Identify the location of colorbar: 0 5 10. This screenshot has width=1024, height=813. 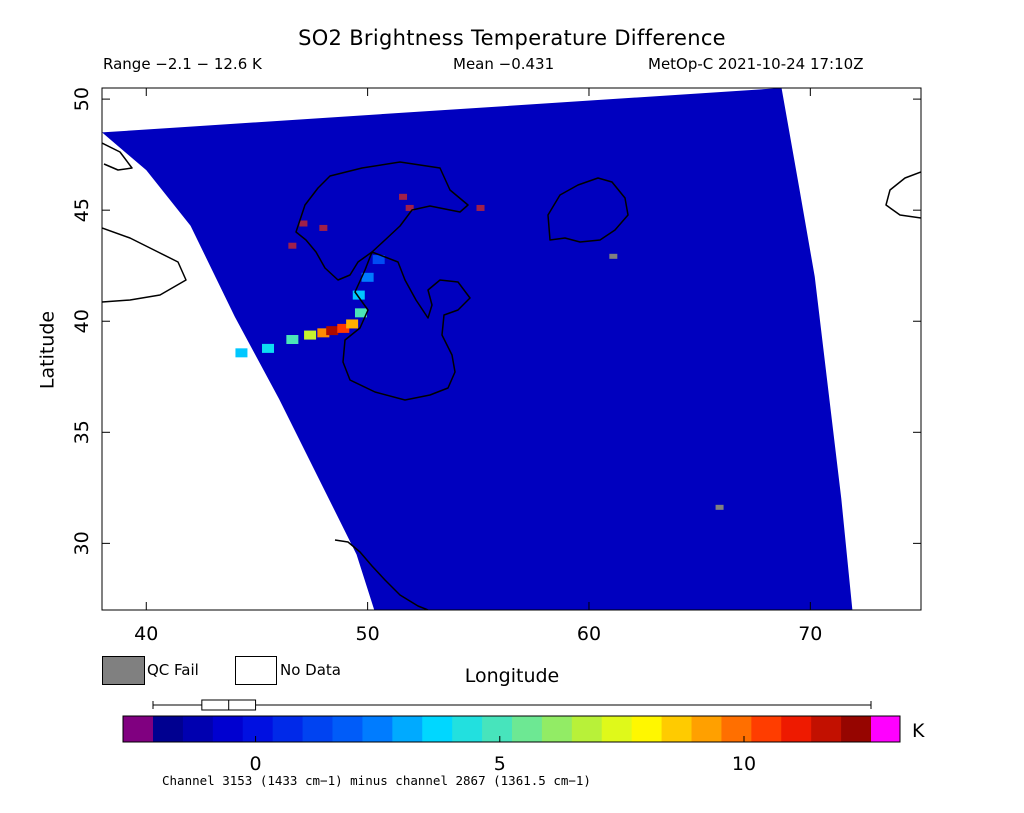
(511, 737).